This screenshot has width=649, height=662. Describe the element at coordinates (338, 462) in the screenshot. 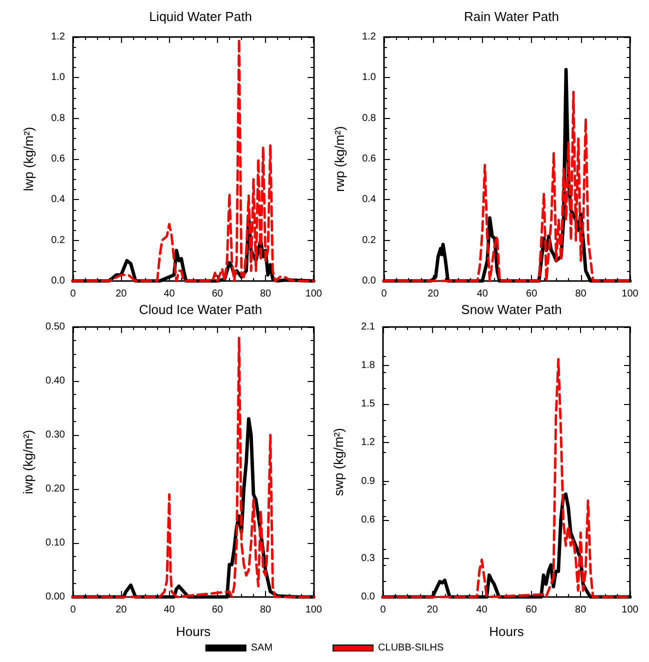

I see `y-axis-title: swp (kg/m²)` at that location.